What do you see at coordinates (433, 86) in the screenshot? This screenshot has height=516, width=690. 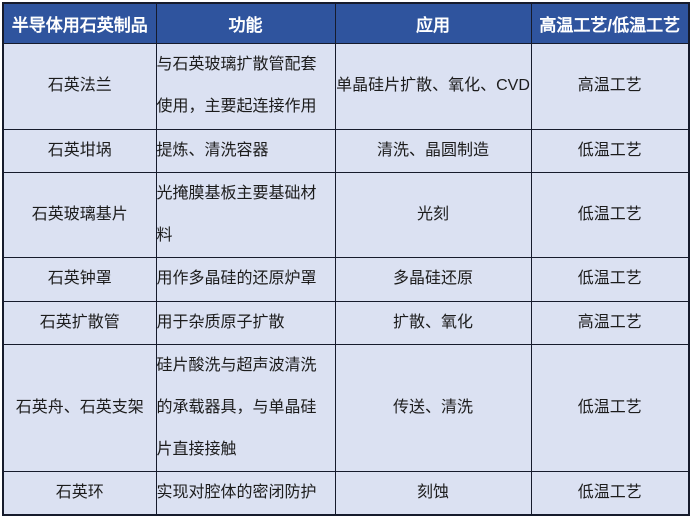 I see `application-cell: 单晶硅片扩散、氧化、CVD` at bounding box center [433, 86].